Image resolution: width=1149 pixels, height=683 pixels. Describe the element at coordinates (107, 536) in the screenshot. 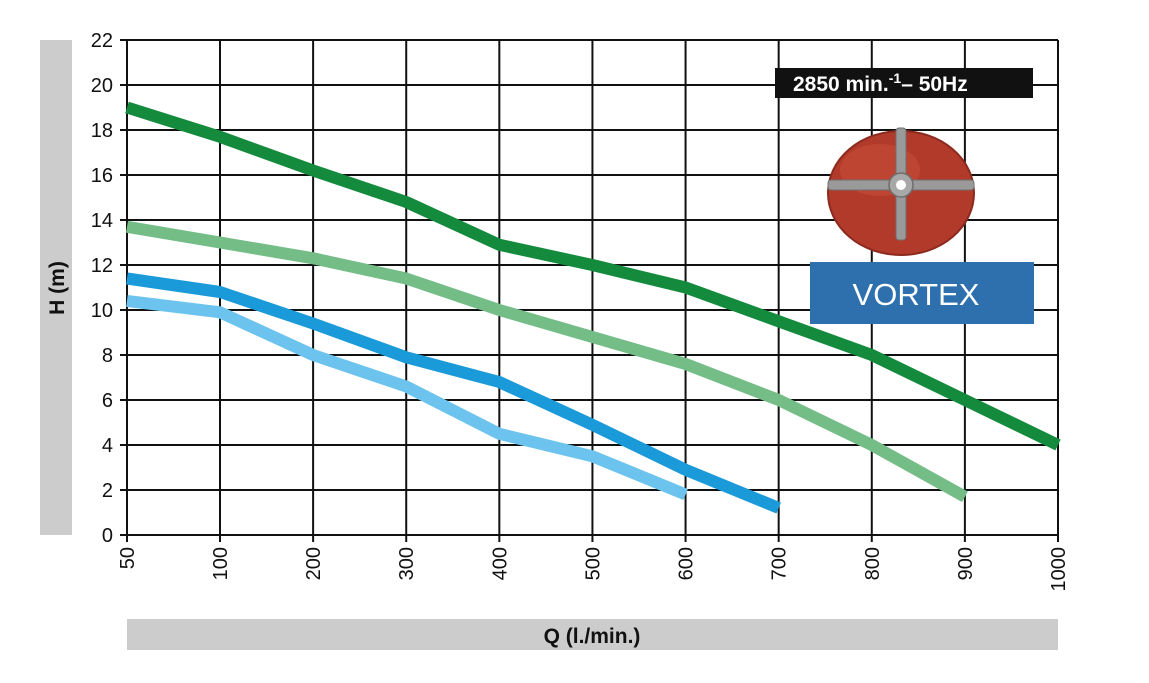

I see `y-tick-label: 0` at that location.